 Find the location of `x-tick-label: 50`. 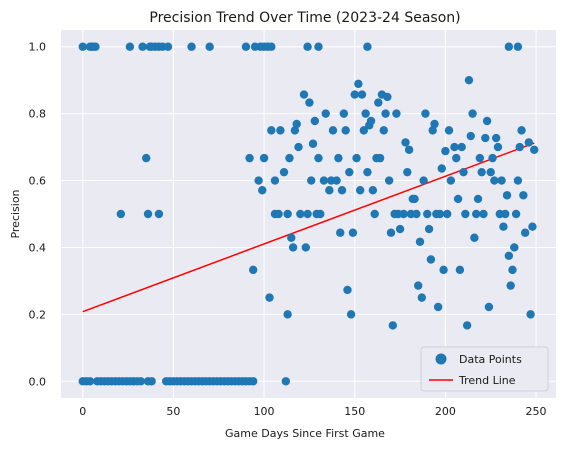

x-tick-label: 50 is located at coordinates (173, 411).